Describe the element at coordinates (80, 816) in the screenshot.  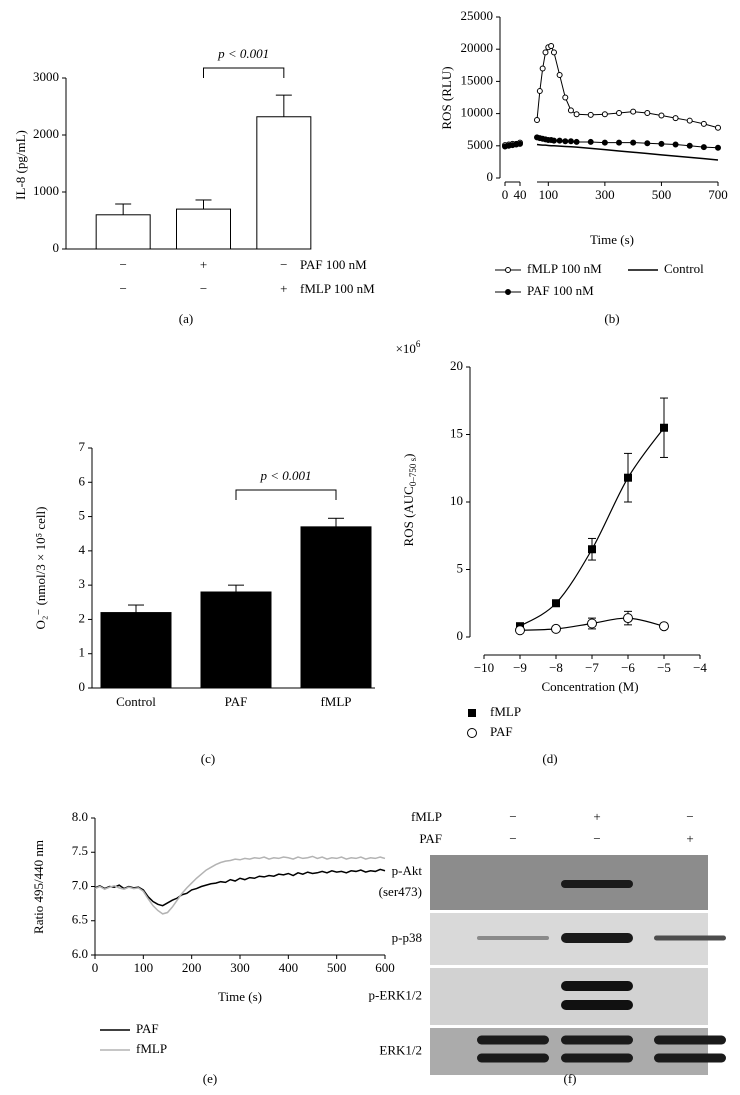
I see `y-tick-label: 8.0` at that location.